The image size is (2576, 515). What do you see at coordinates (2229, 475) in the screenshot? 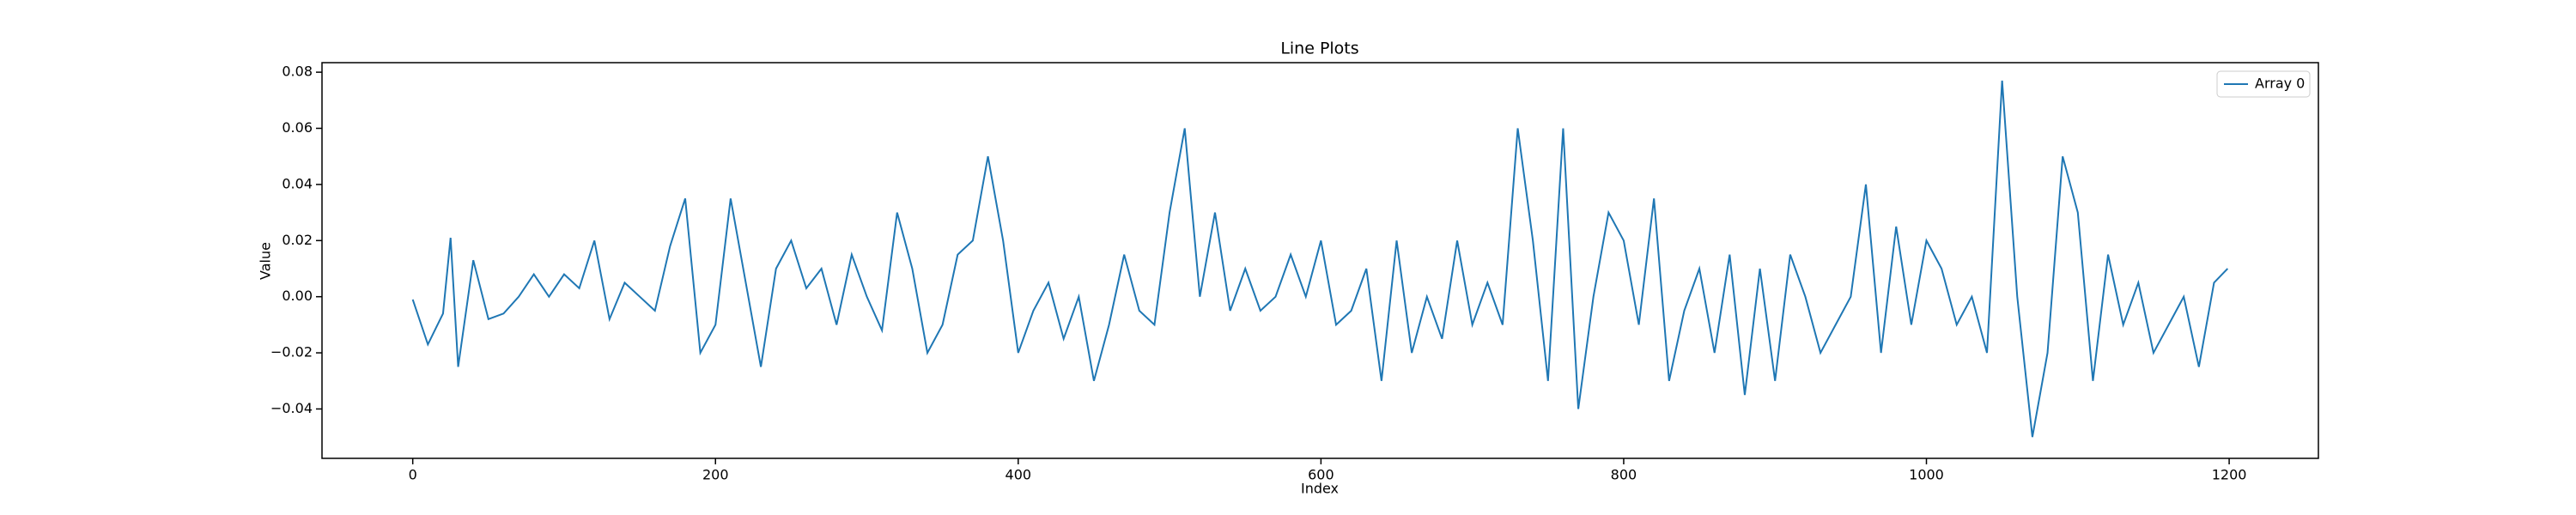
I see `x-tick-label: 1200` at bounding box center [2229, 475].